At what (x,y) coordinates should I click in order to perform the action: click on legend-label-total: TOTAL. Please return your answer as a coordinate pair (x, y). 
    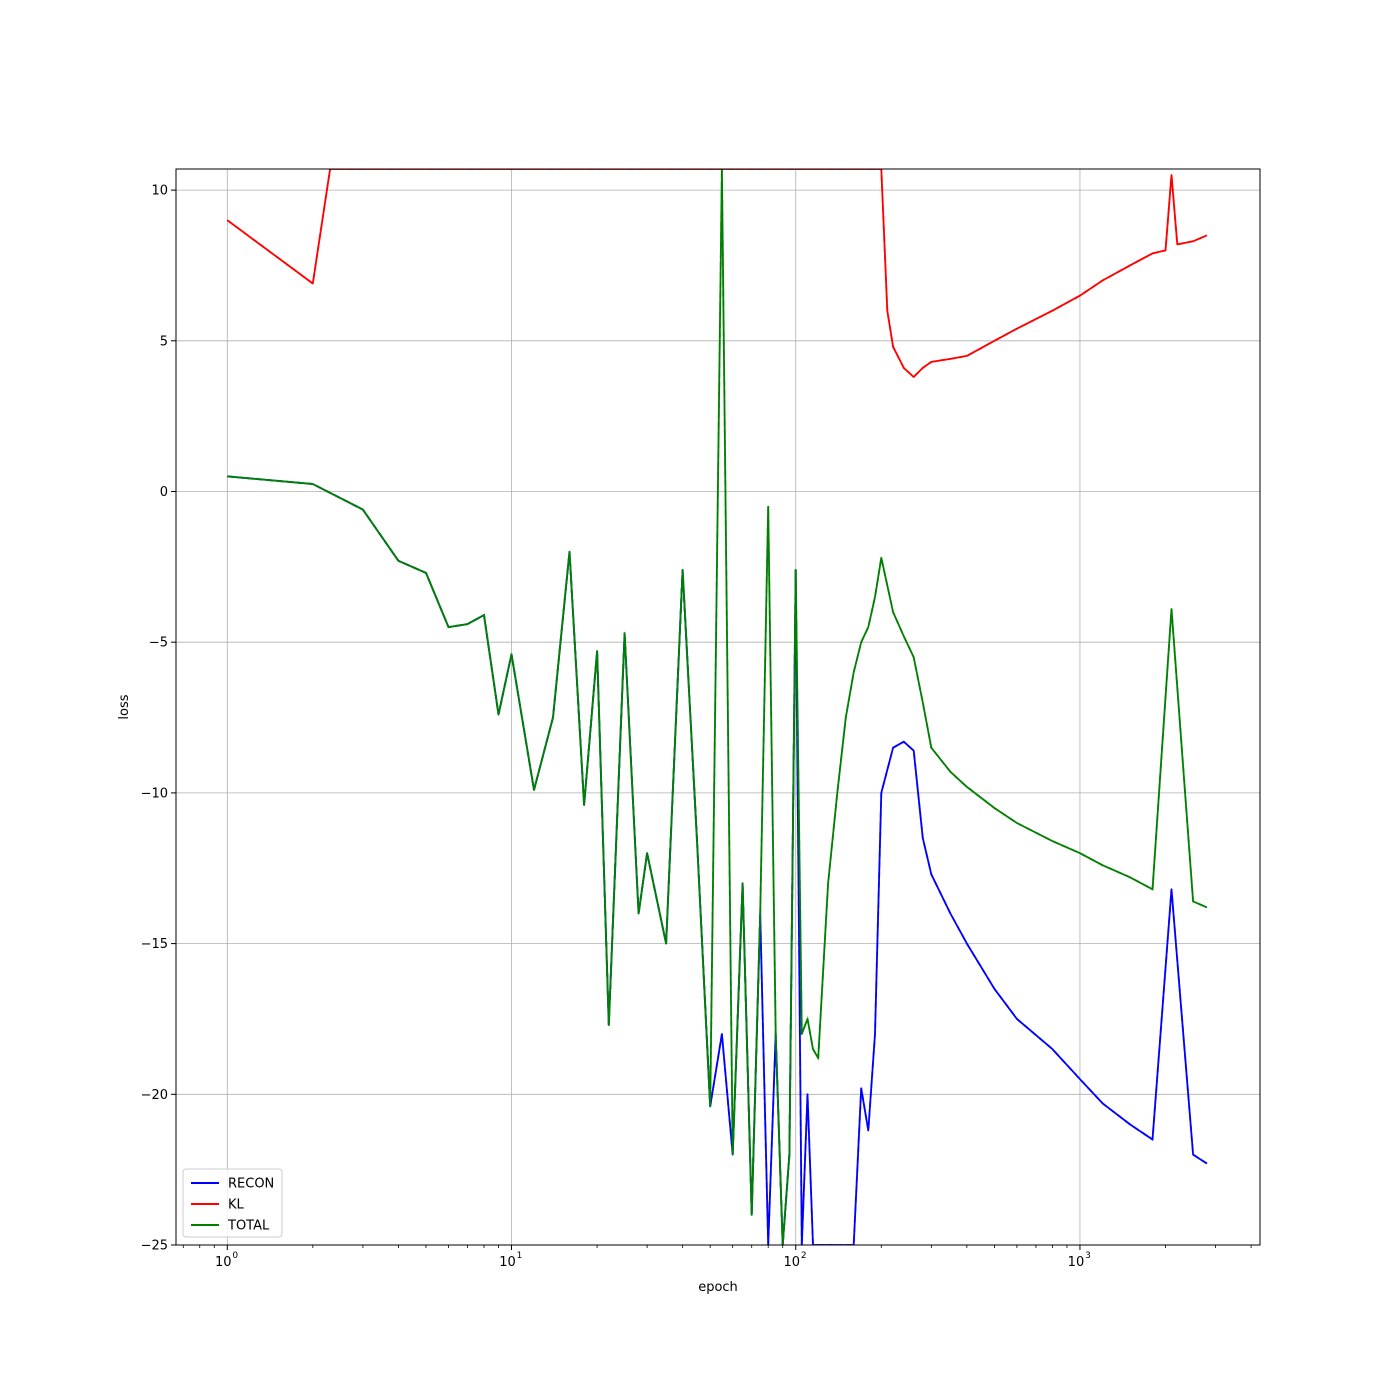
    Looking at the image, I should click on (248, 1226).